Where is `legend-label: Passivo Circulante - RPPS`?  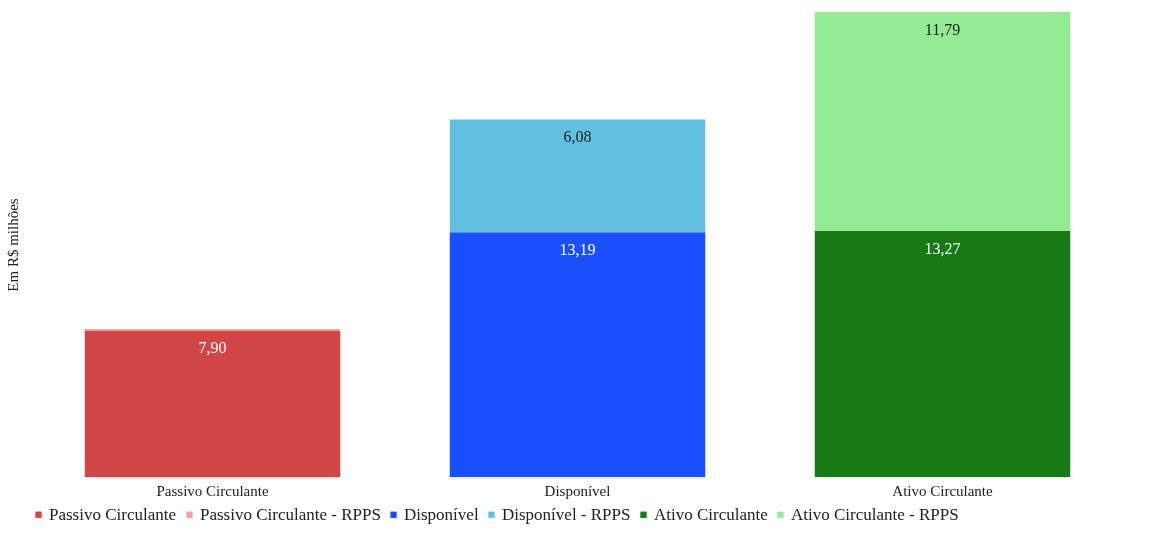
legend-label: Passivo Circulante - RPPS is located at coordinates (290, 514).